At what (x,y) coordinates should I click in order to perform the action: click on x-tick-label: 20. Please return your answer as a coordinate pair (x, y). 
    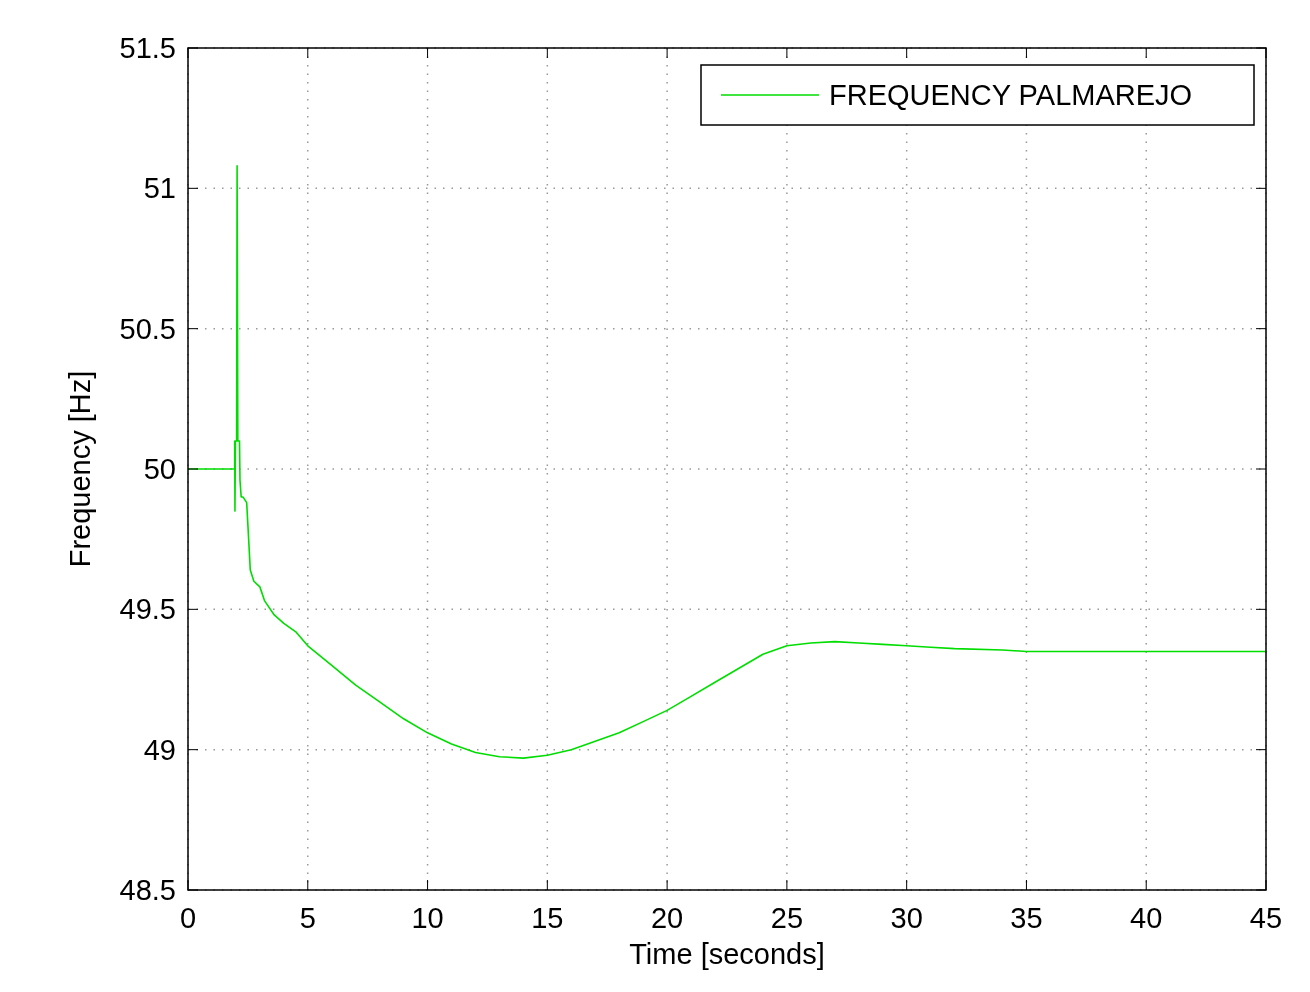
    Looking at the image, I should click on (667, 918).